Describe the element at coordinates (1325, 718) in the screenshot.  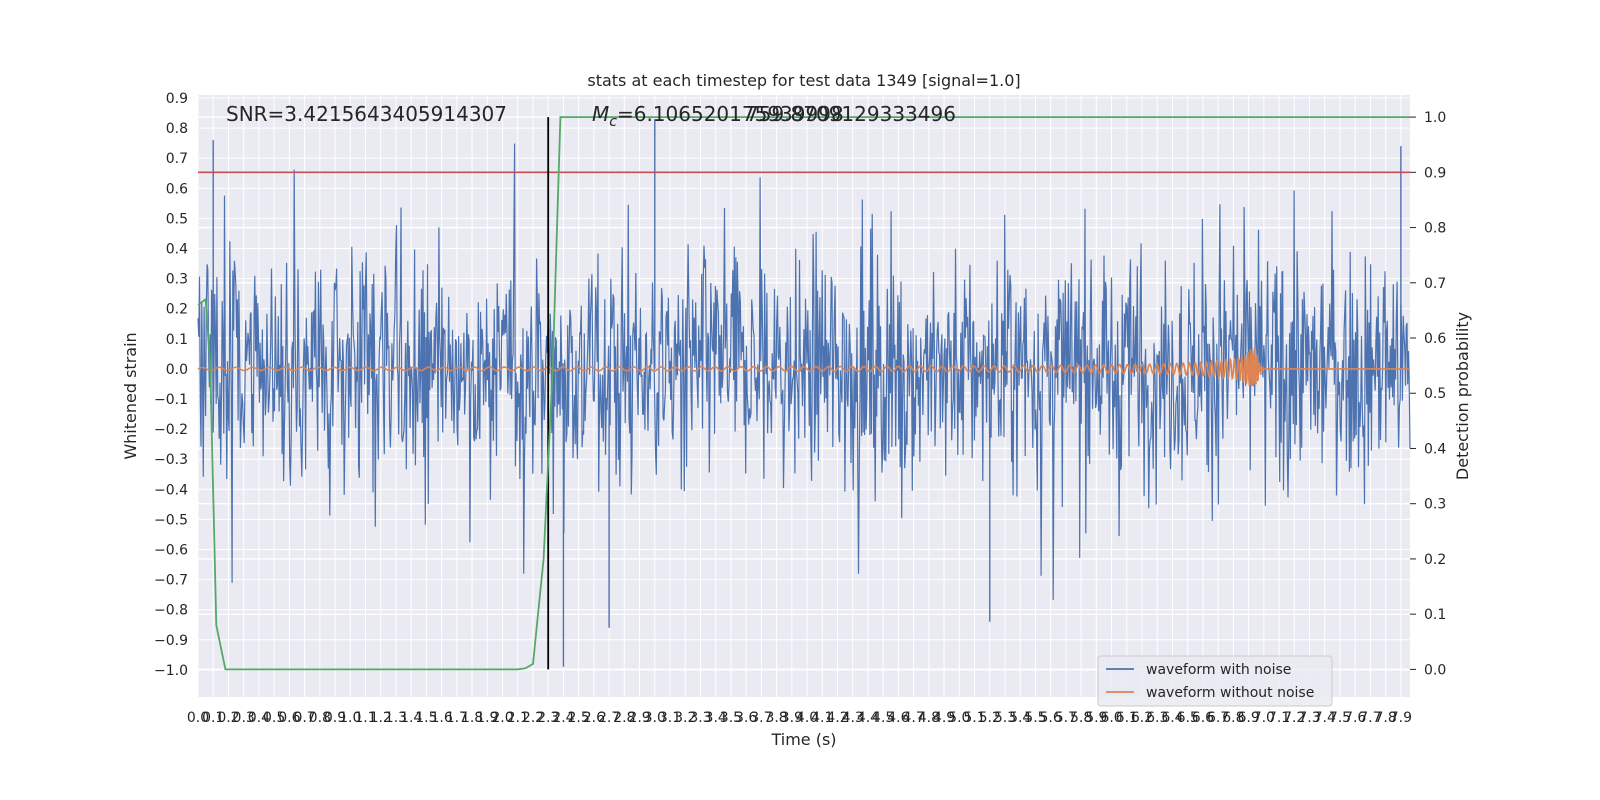
I see `x-tick-label: 7.4` at that location.